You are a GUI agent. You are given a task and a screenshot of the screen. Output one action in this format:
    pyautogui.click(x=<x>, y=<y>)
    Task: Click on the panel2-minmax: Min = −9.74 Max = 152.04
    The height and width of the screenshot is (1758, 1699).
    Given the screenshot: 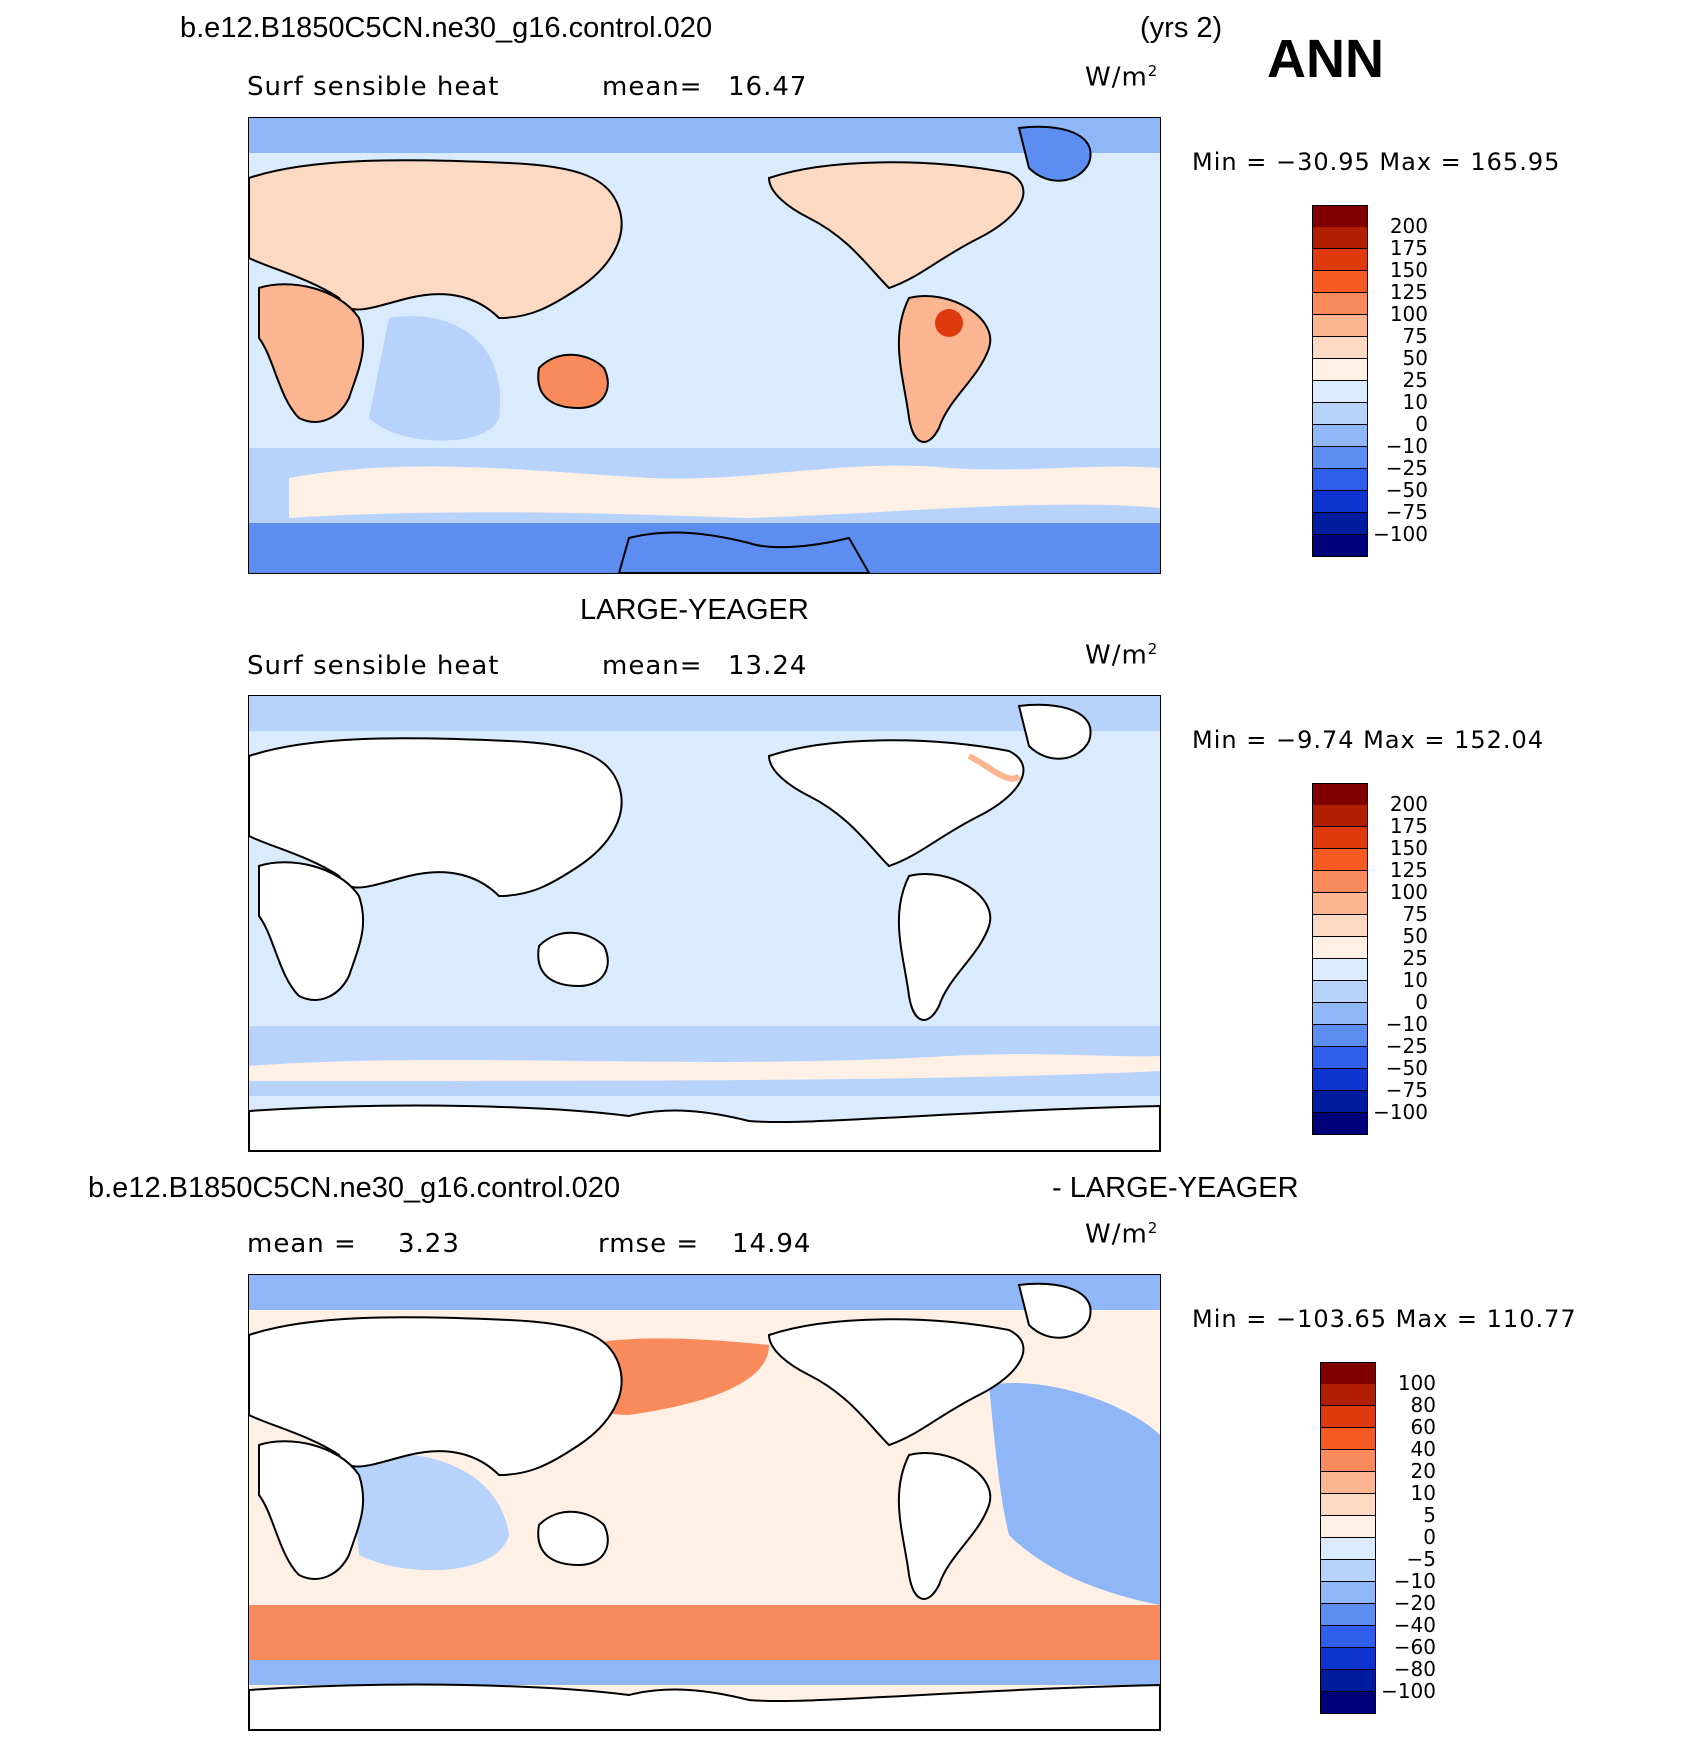 What is the action you would take?
    pyautogui.click(x=1368, y=740)
    